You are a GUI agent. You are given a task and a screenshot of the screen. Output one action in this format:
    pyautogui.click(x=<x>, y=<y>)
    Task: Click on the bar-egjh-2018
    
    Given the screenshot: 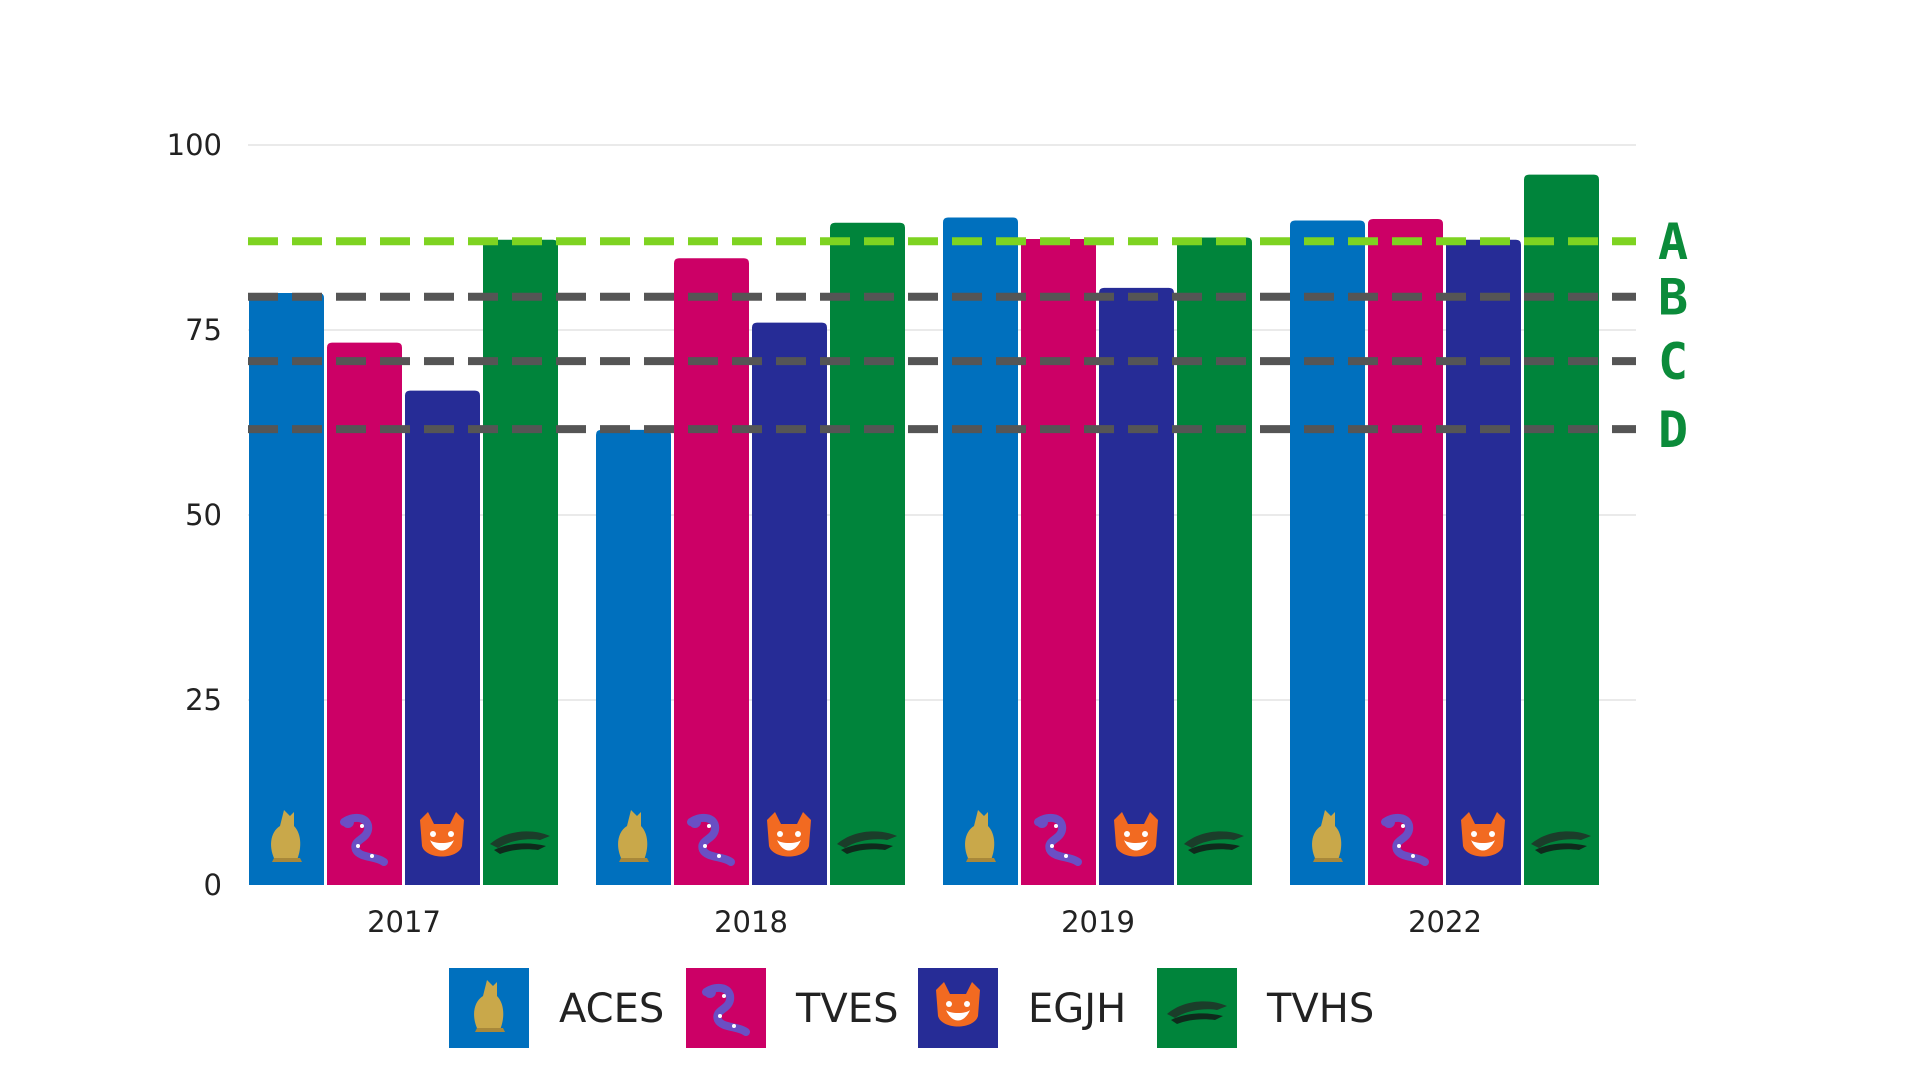 What is the action you would take?
    pyautogui.click(x=789, y=604)
    